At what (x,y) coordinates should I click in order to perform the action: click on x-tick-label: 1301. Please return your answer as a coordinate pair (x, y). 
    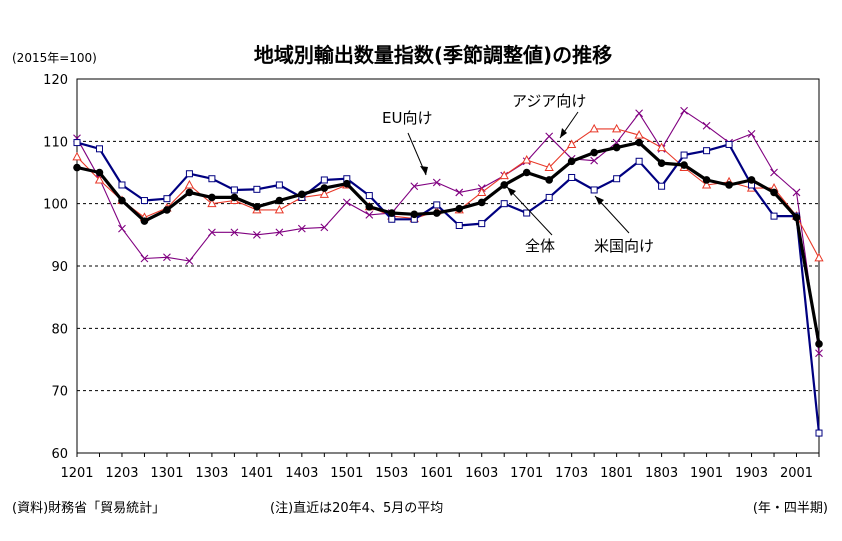
    Looking at the image, I should click on (166, 473).